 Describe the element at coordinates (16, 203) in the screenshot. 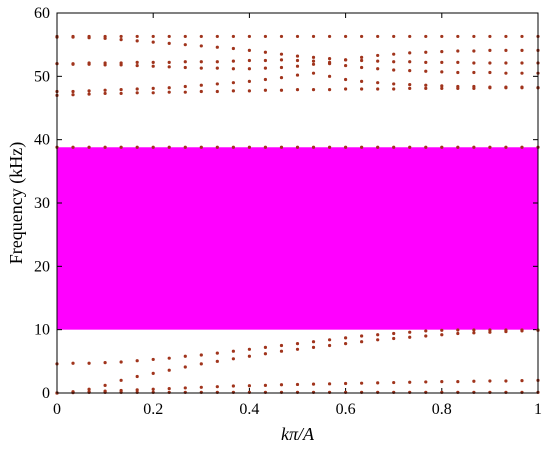

I see `y-axis-label: Frequency (kHz)` at that location.